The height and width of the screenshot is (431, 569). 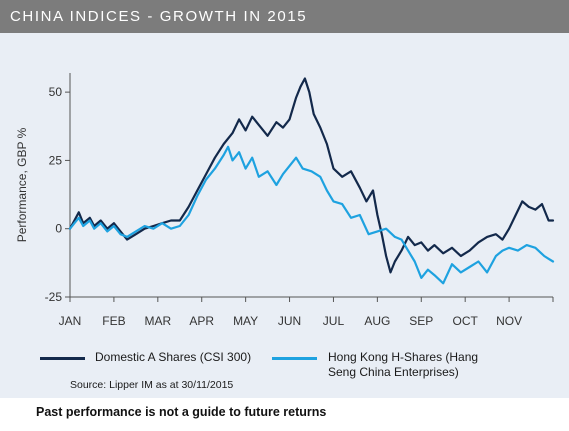 I want to click on x-tick-label: MAY, so click(x=245, y=321).